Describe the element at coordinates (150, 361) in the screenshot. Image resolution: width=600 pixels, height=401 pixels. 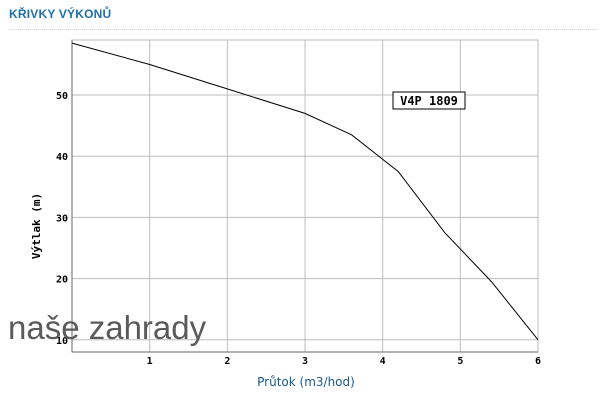
I see `x-tick-label: 1` at that location.